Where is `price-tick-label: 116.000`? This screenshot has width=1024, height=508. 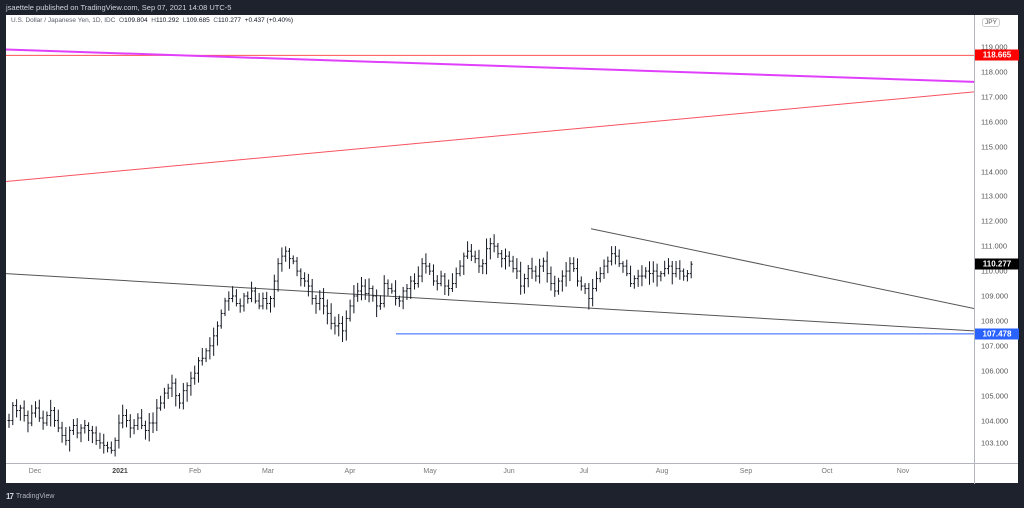 price-tick-label: 116.000 is located at coordinates (994, 122).